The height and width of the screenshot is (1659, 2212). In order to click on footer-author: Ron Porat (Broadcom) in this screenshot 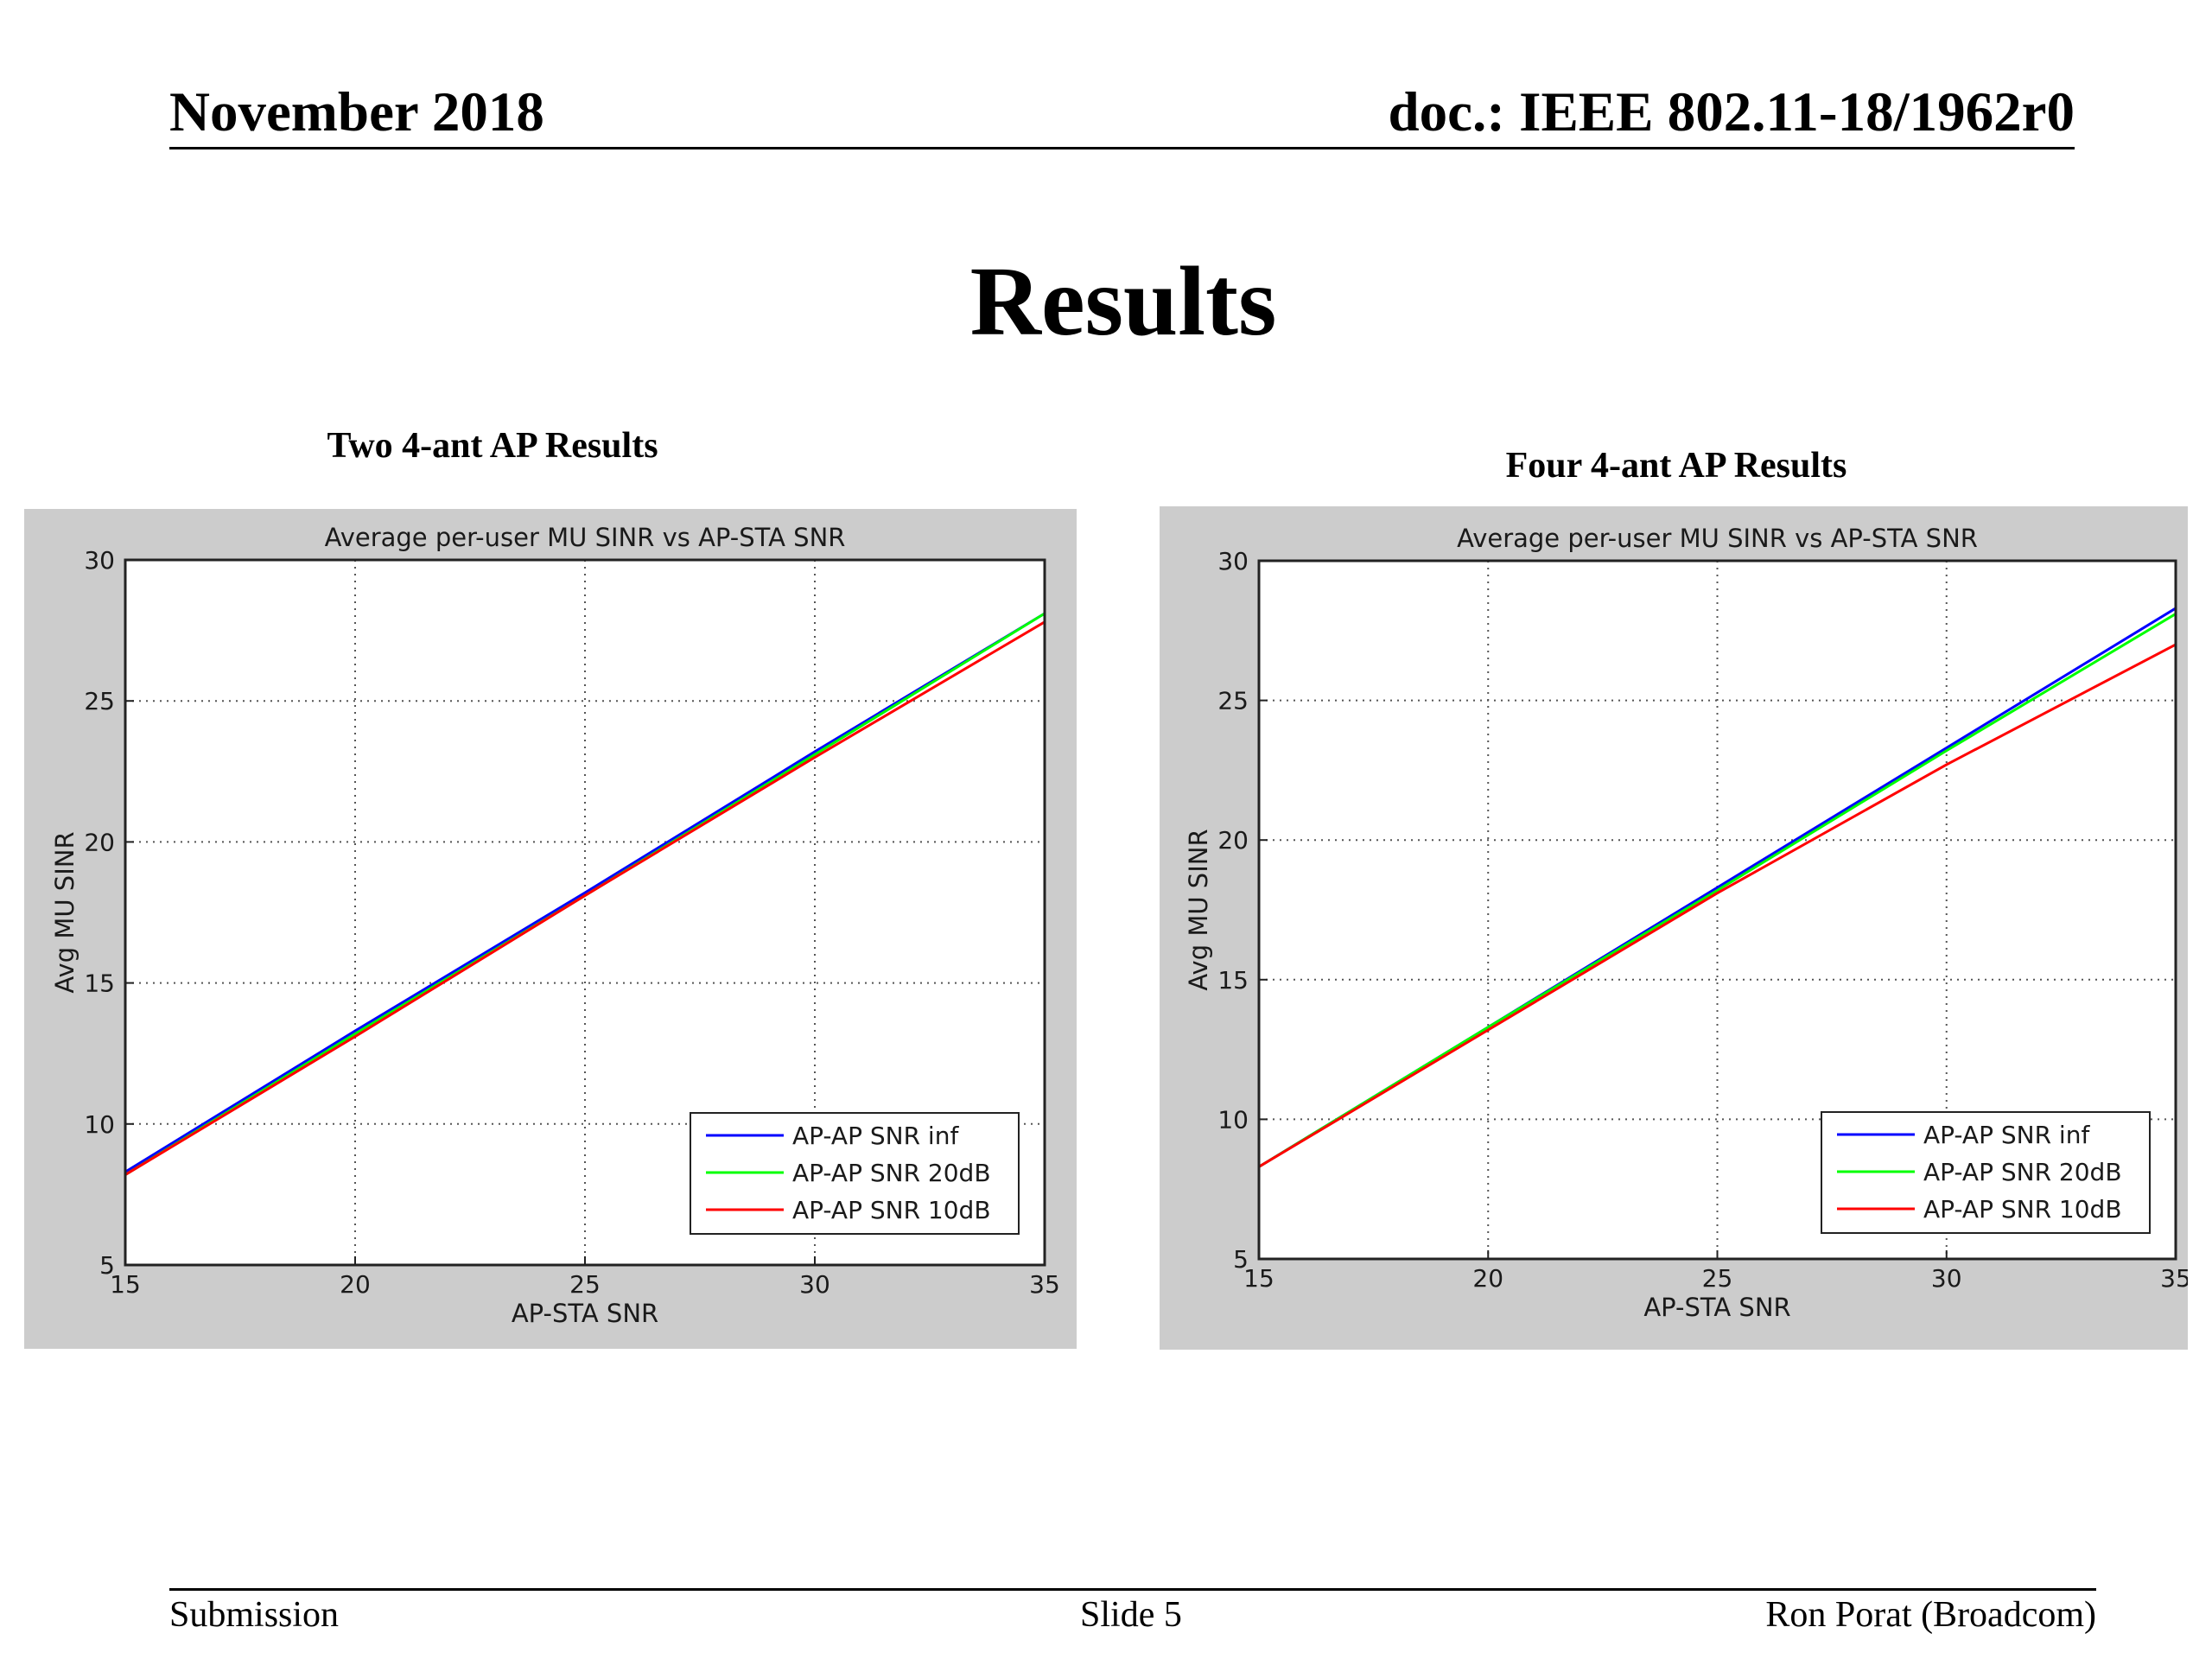, I will do `click(1930, 1615)`.